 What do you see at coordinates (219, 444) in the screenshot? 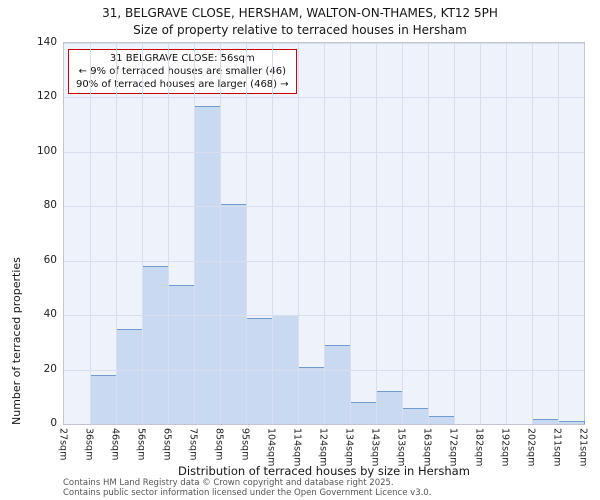
I see `x-tick-label: 85sqm` at bounding box center [219, 444].